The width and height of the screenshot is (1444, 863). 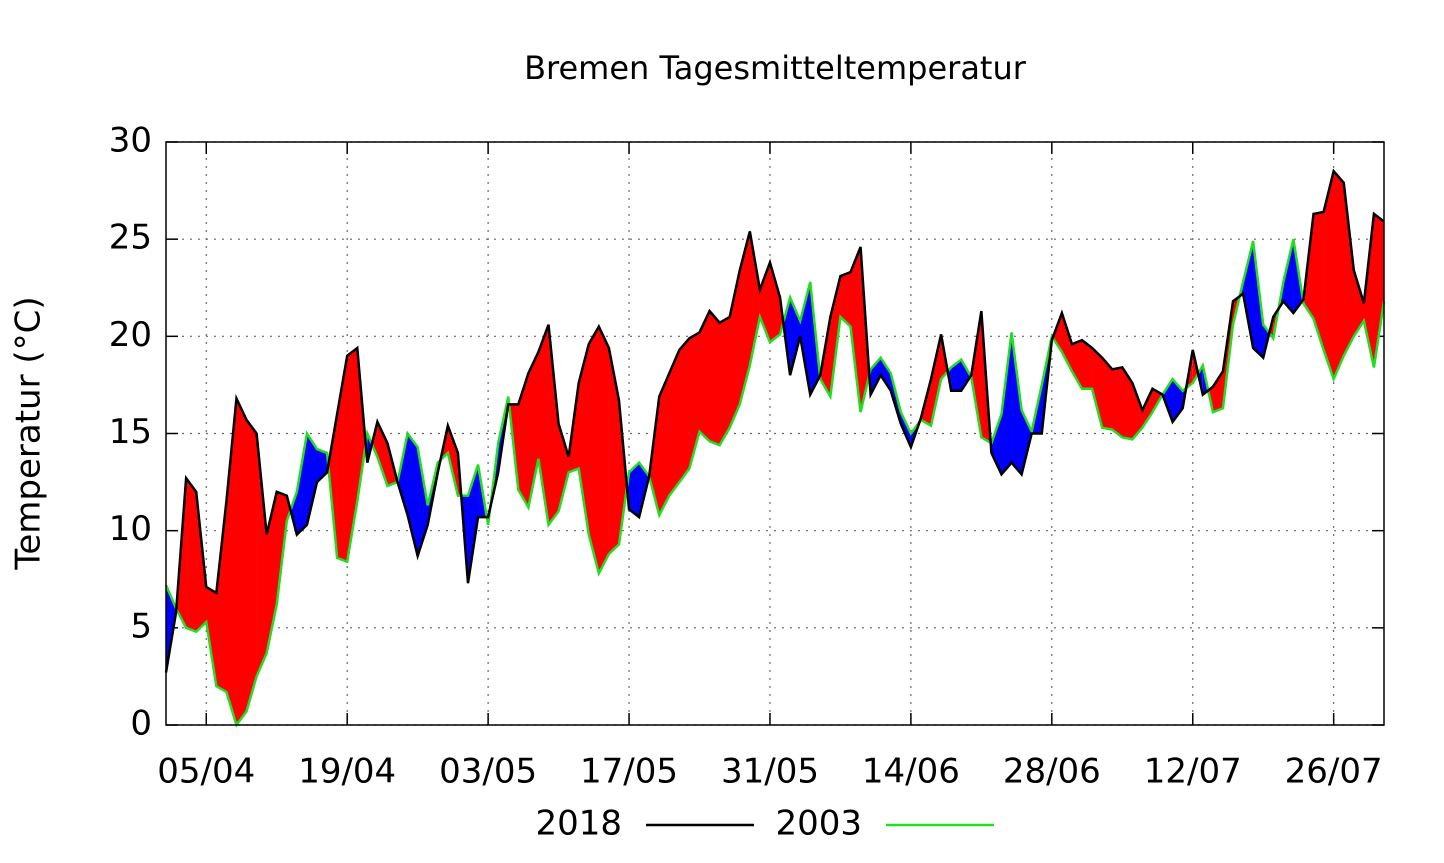 What do you see at coordinates (1334, 772) in the screenshot?
I see `x-tick-label: 26/07` at bounding box center [1334, 772].